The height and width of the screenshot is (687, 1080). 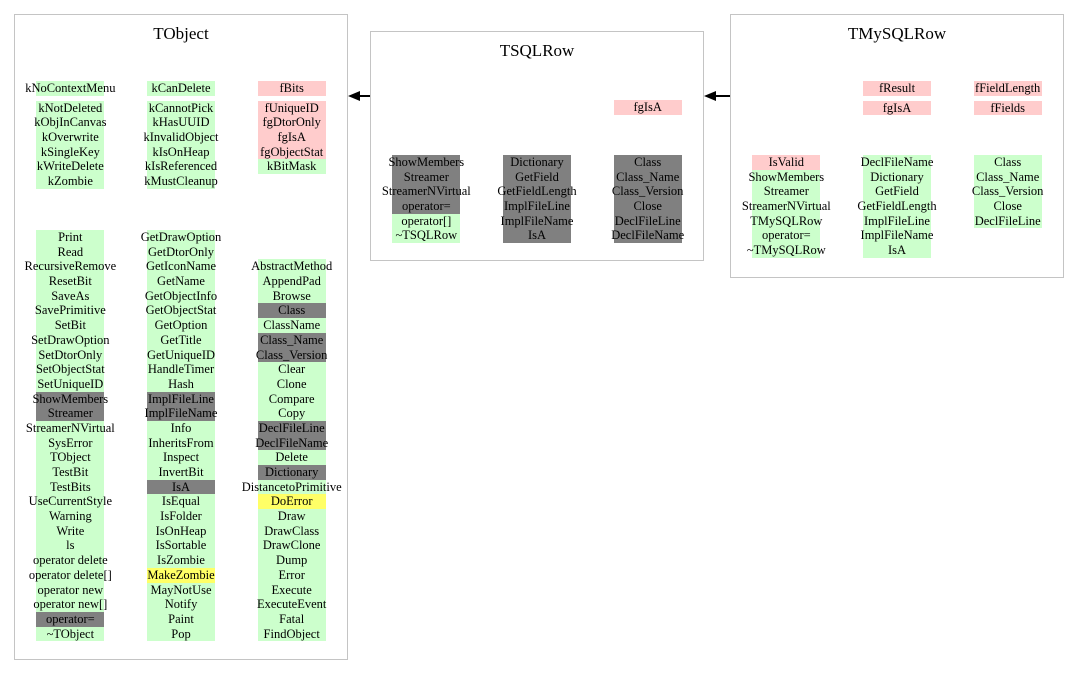 What do you see at coordinates (181, 237) in the screenshot?
I see `member-cell: GetDrawOption` at bounding box center [181, 237].